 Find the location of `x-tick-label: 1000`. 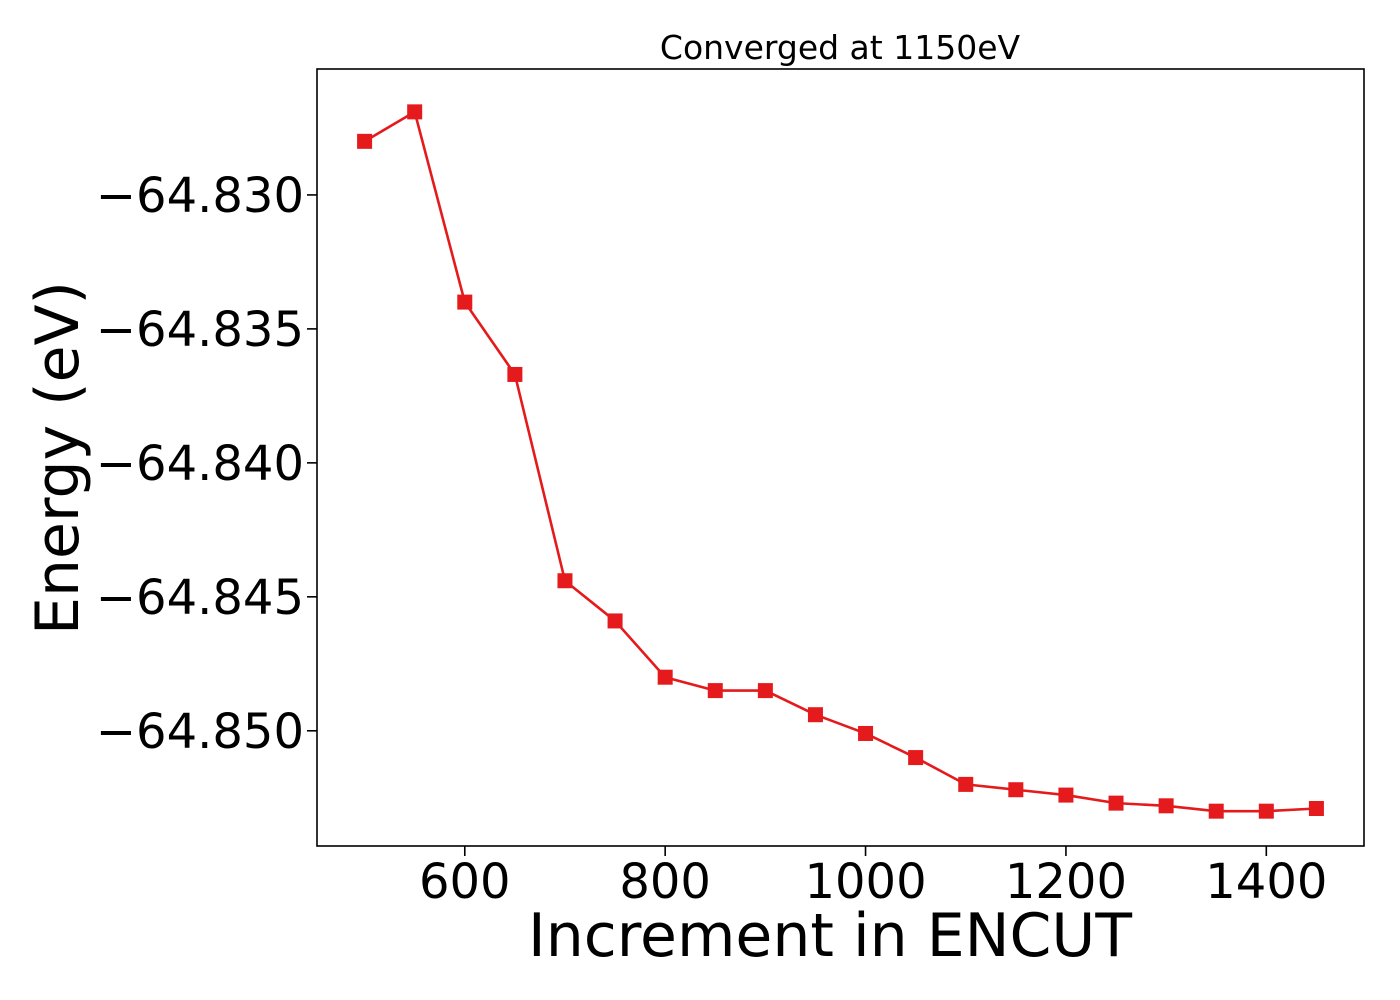

x-tick-label: 1000 is located at coordinates (865, 882).